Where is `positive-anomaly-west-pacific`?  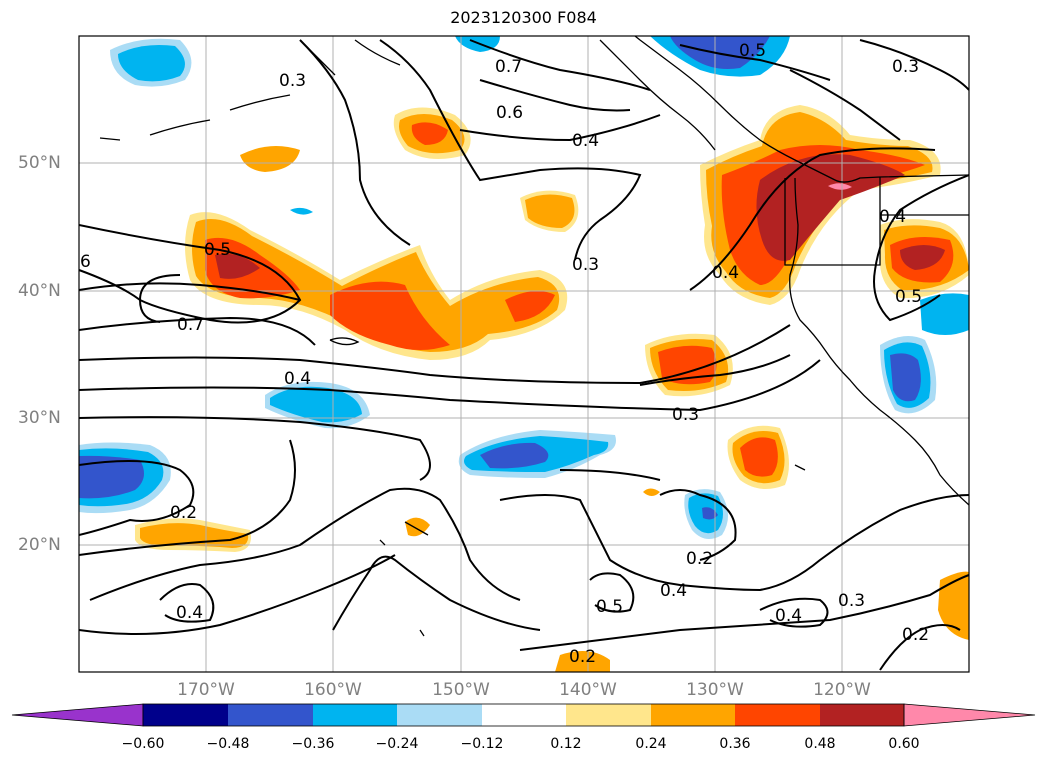 positive-anomaly-west-pacific is located at coordinates (376, 286).